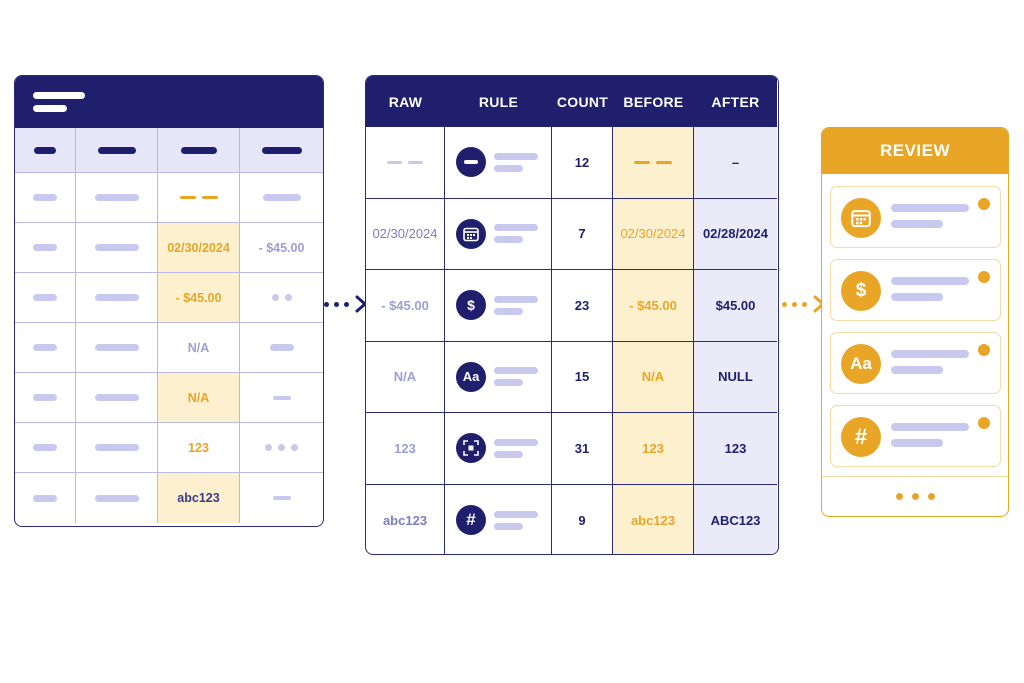 Image resolution: width=1024 pixels, height=683 pixels. What do you see at coordinates (735, 234) in the screenshot?
I see `after-cell: 02/28/2024` at bounding box center [735, 234].